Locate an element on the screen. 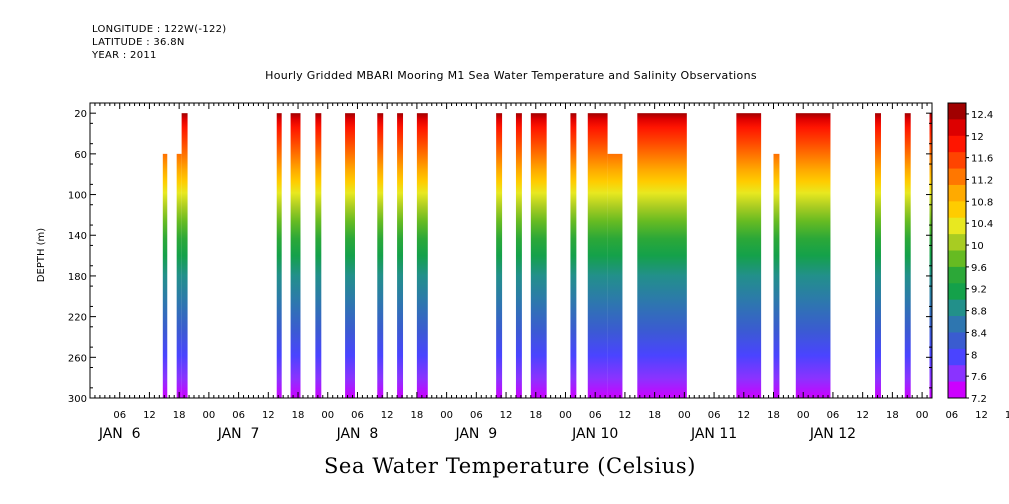 The image size is (1009, 504). y-tick-label: 60 is located at coordinates (80, 155).